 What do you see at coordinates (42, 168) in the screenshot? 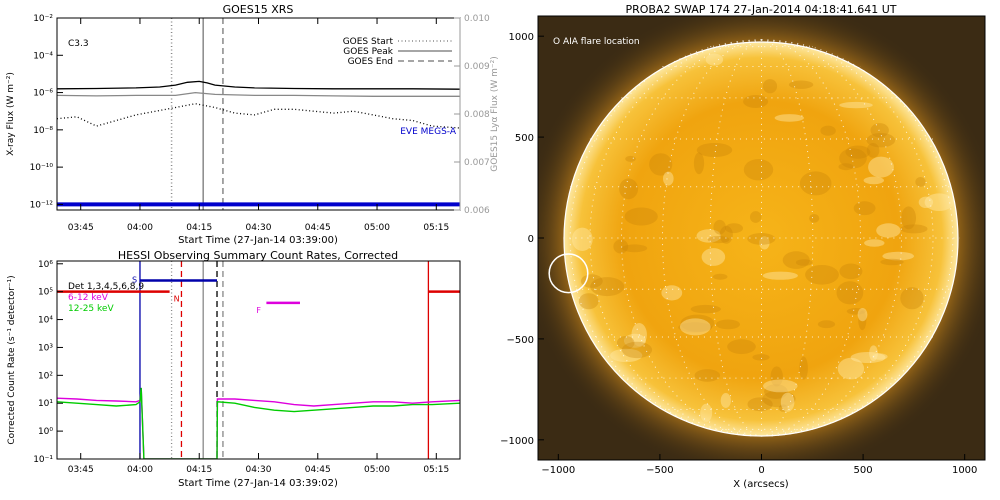
I see `goes-y-tick-label: 10⁻¹⁰` at bounding box center [42, 168].